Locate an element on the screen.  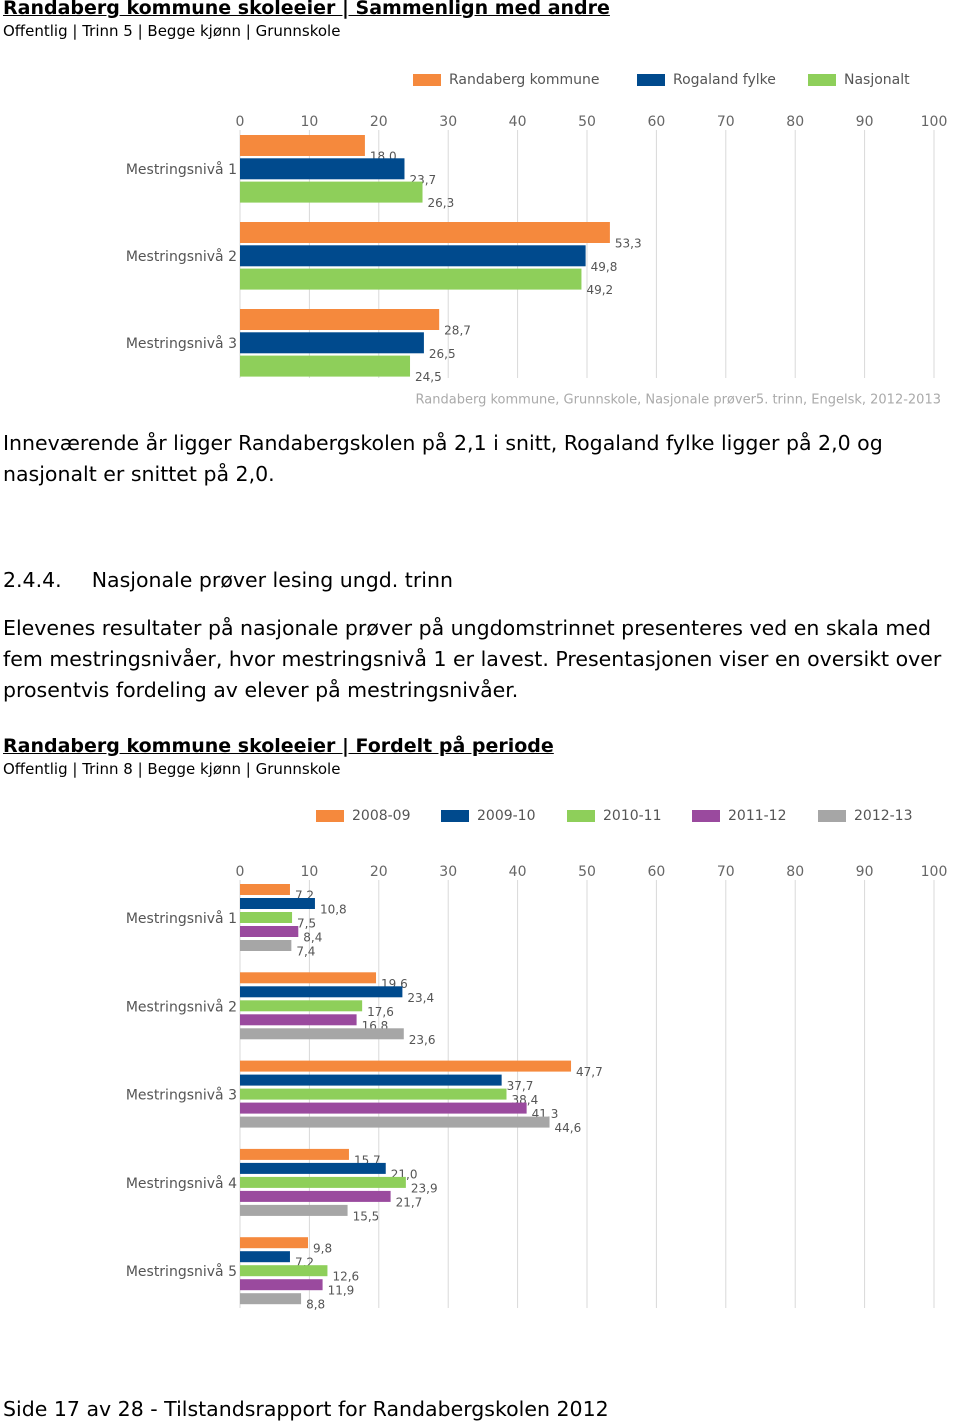
section-number: 2.4.4. is located at coordinates (32, 580).